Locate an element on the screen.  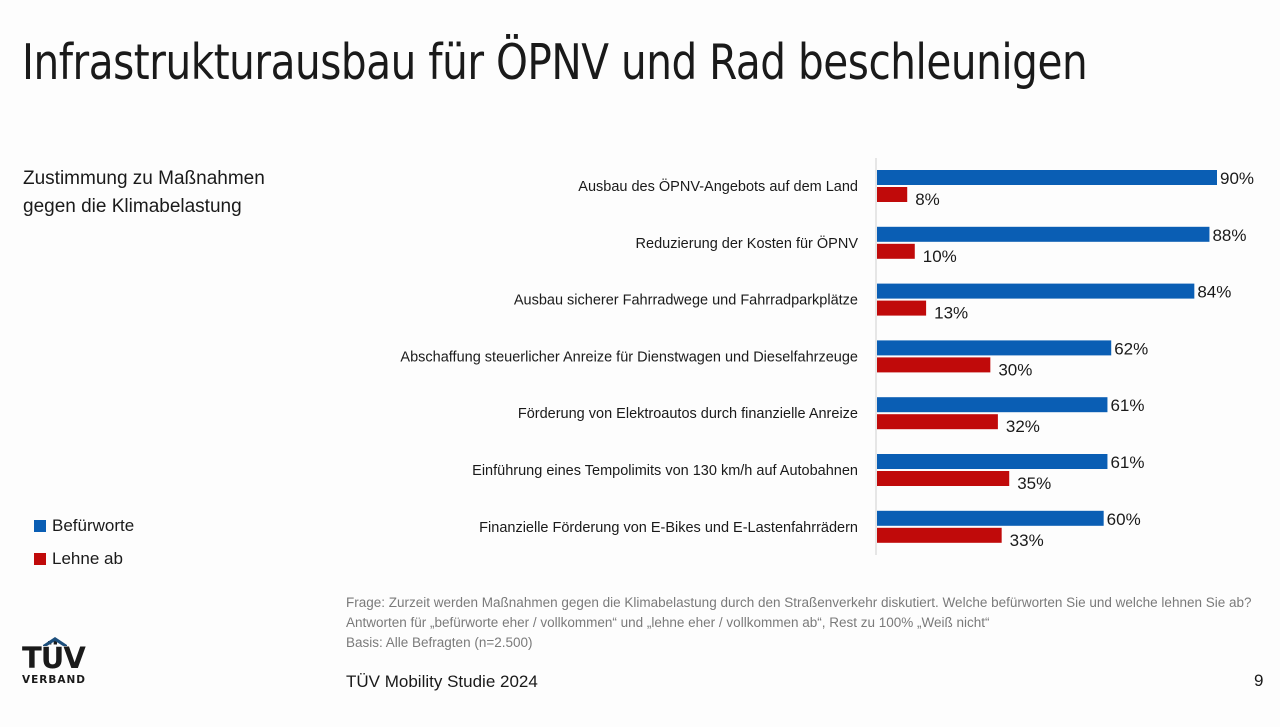
tuev-verband-logo: TÜV VERBAND is located at coordinates (57, 661).